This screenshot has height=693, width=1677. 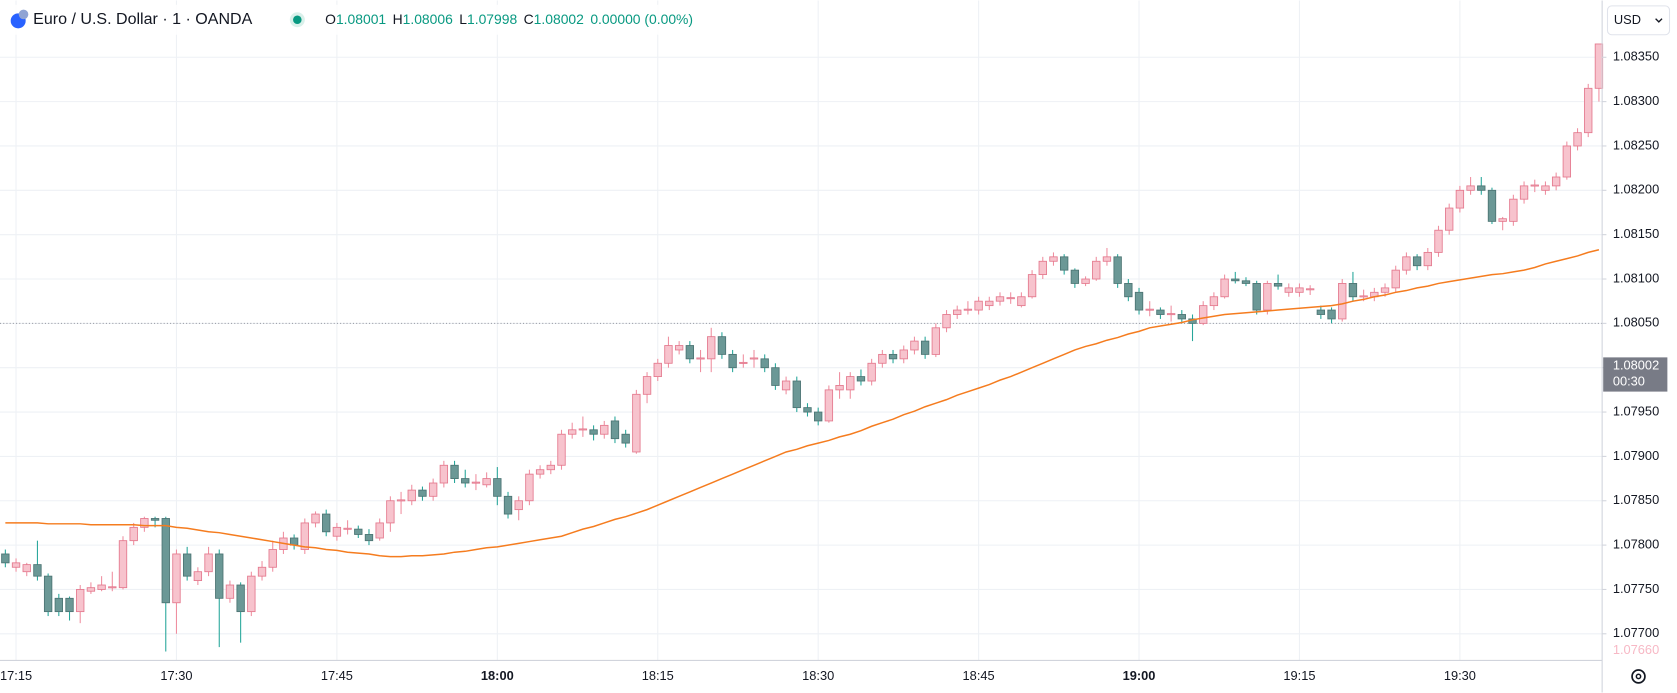 I want to click on h-value: 1.08006, so click(x=428, y=18).